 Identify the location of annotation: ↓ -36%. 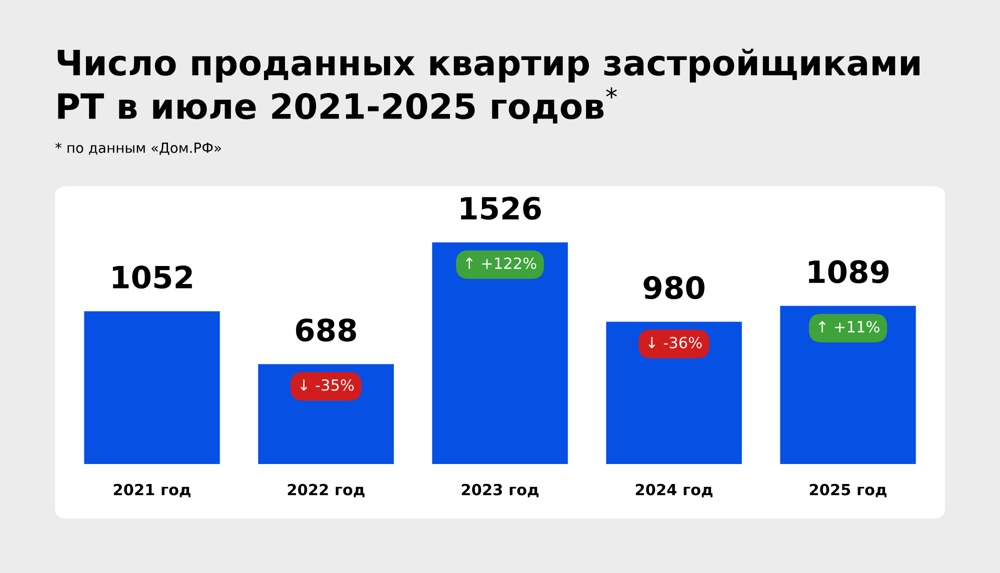
(675, 342).